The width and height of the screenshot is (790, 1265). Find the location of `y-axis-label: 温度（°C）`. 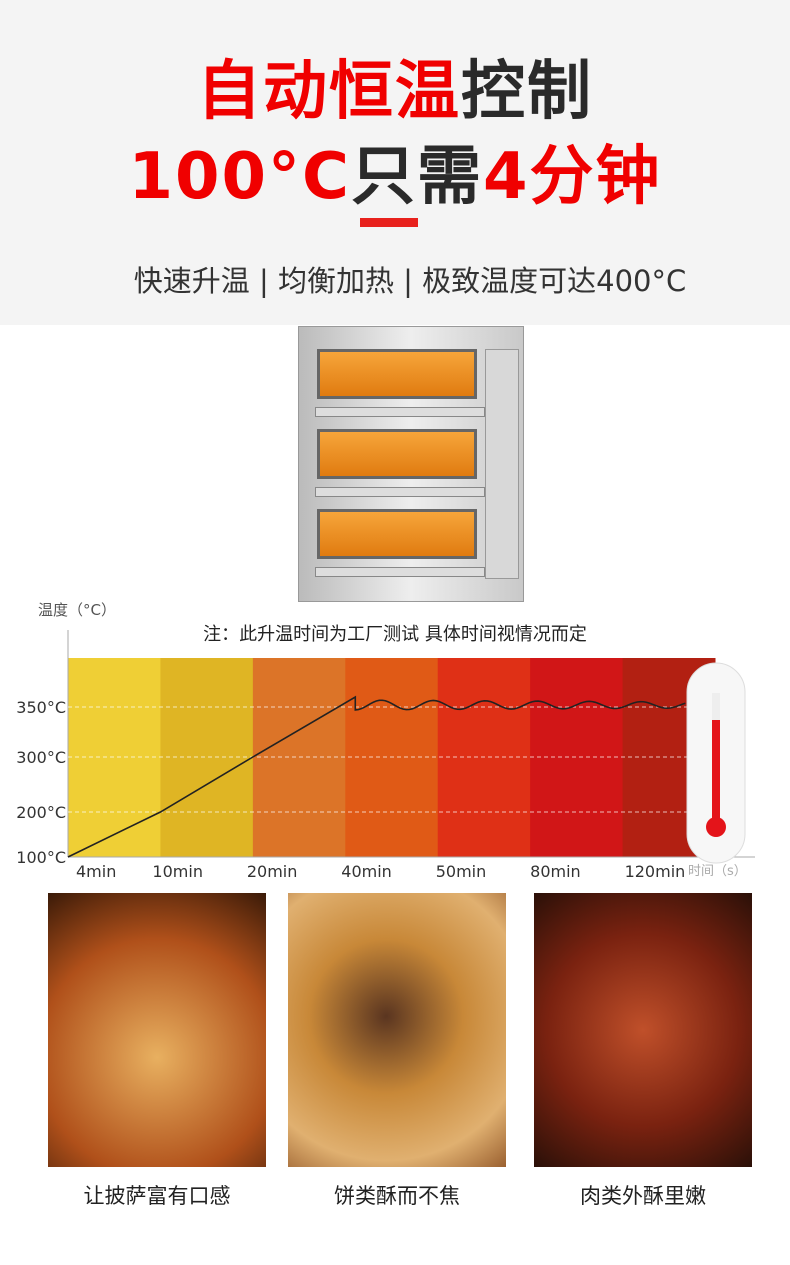

y-axis-label: 温度（°C） is located at coordinates (77, 610).